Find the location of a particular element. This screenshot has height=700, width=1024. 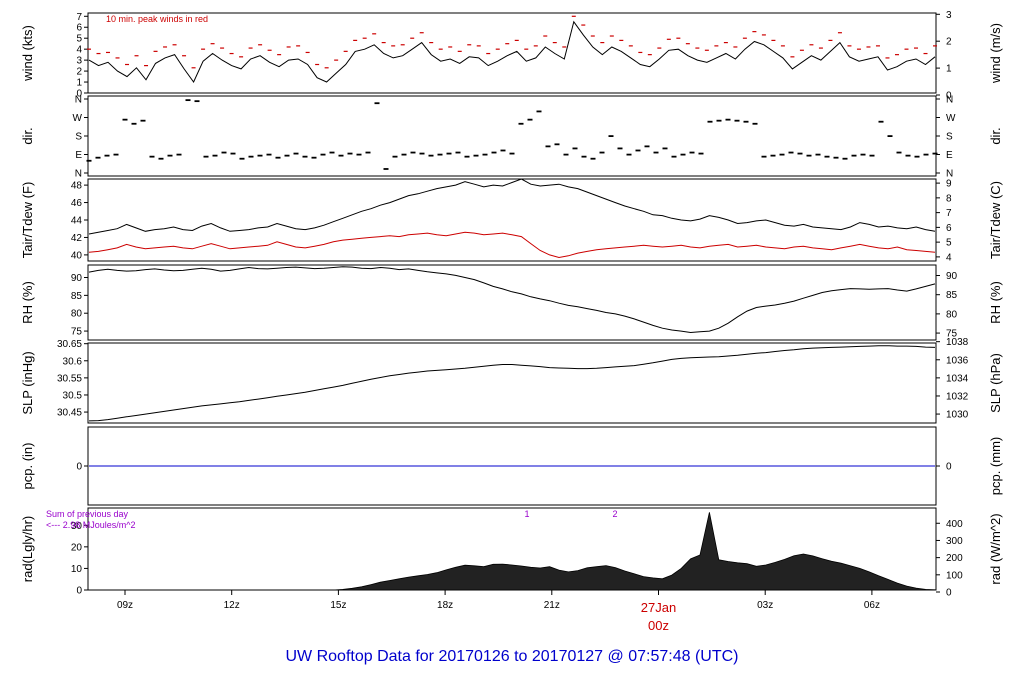

right-tick-label: 75 is located at coordinates (952, 334).